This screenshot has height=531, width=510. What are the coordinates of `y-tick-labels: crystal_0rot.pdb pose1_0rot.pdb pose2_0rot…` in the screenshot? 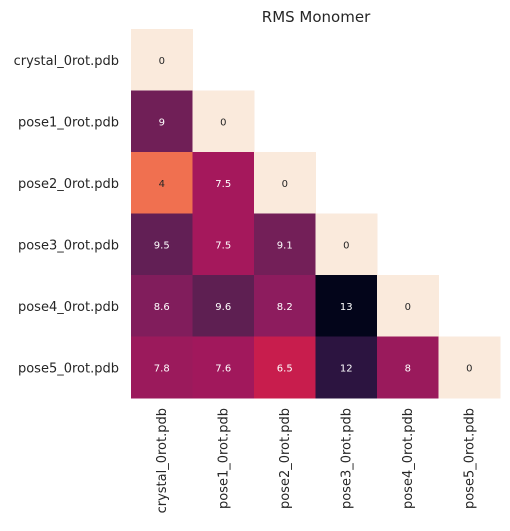 It's located at (66, 215).